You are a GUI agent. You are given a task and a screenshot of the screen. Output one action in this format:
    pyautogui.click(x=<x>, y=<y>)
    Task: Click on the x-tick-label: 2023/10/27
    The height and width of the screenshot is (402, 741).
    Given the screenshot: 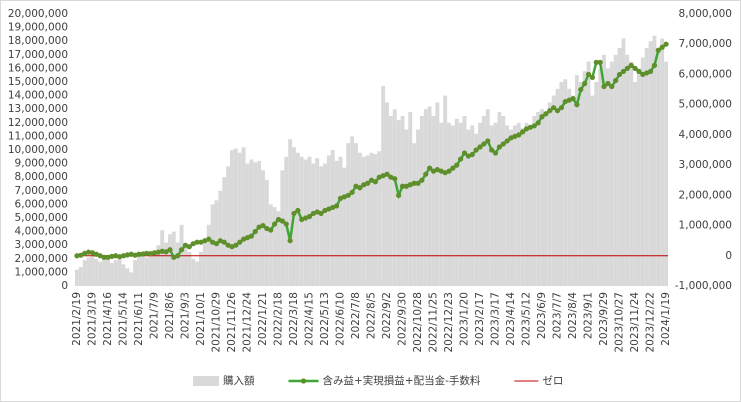 What is the action you would take?
    pyautogui.click(x=620, y=322)
    